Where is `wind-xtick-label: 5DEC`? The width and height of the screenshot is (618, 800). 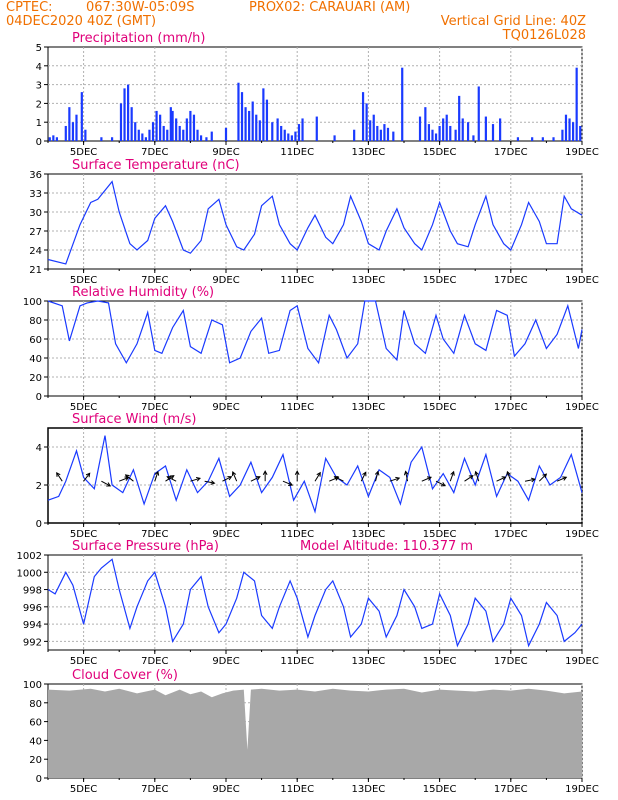 wind-xtick-label: 5DEC is located at coordinates (83, 534).